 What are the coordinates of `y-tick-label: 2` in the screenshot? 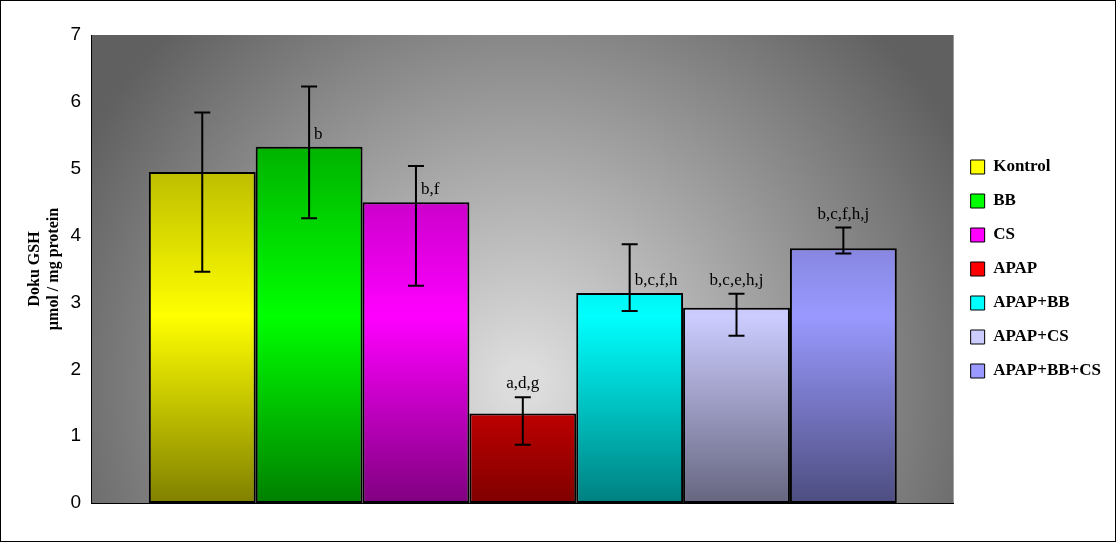 It's located at (75, 368).